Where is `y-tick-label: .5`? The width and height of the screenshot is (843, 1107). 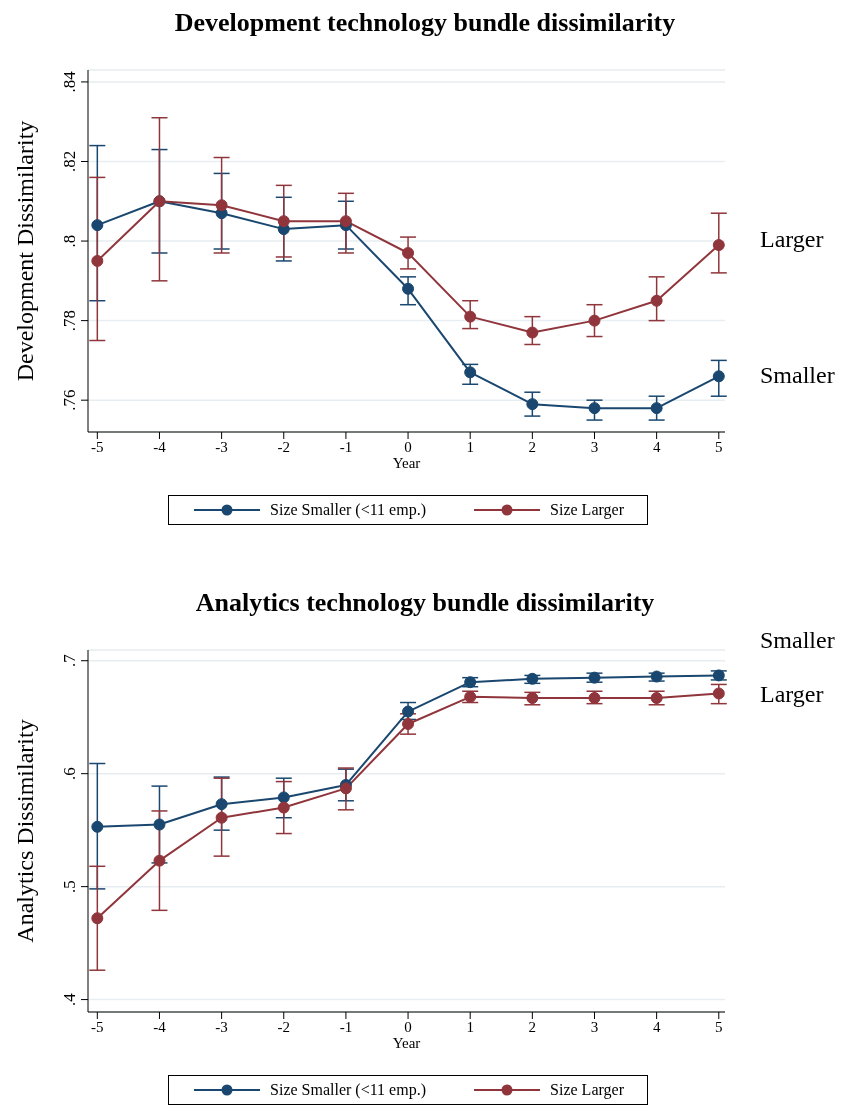
y-tick-label: .5 is located at coordinates (69, 886).